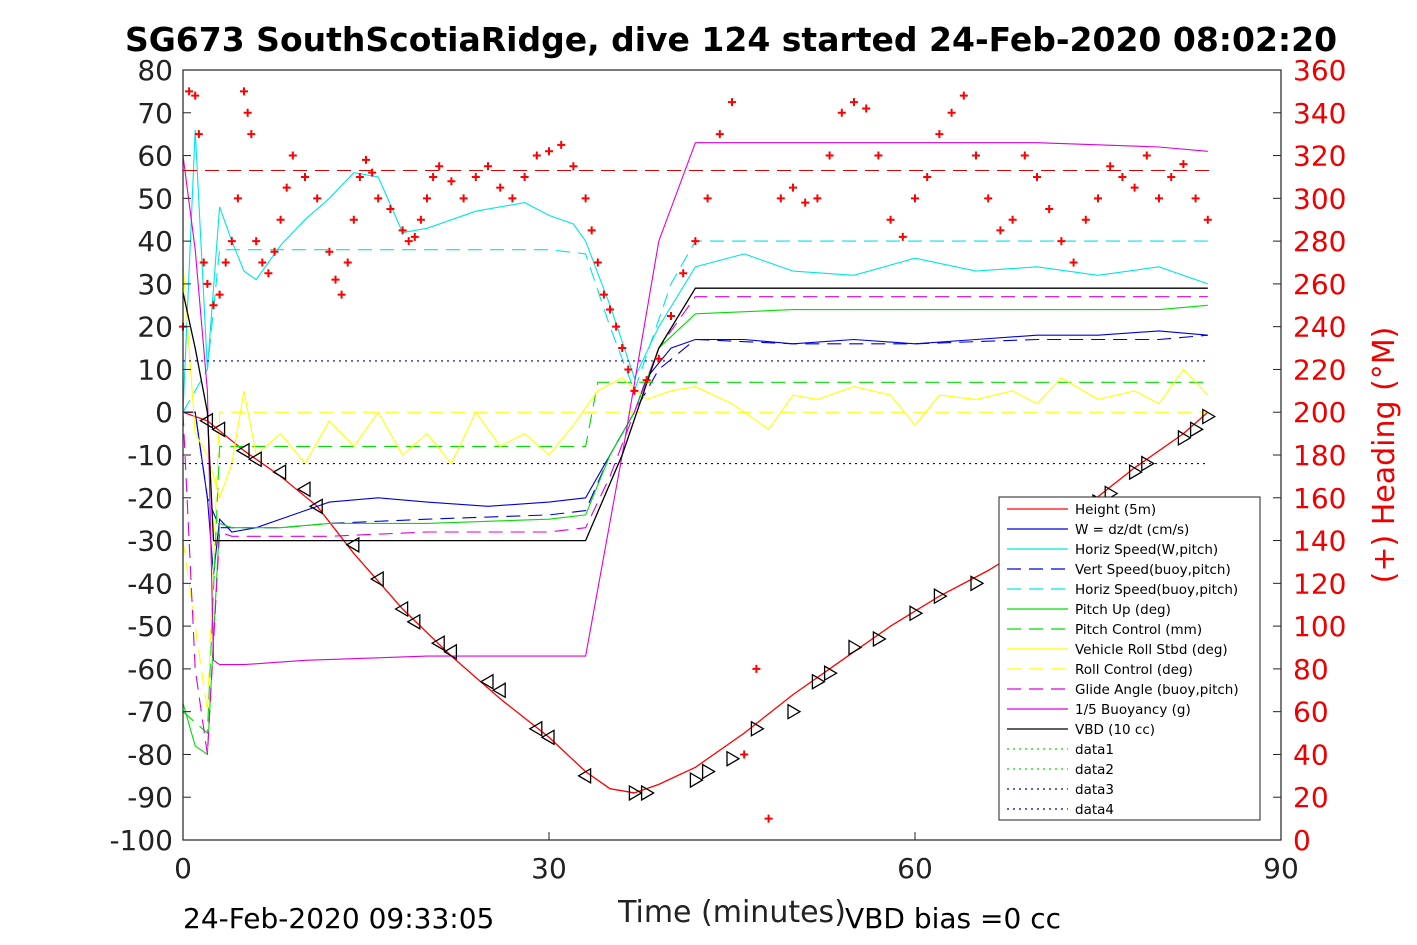 This screenshot has height=945, width=1417. What do you see at coordinates (1134, 670) in the screenshot?
I see `legend-label: Roll Control (deg)` at bounding box center [1134, 670].